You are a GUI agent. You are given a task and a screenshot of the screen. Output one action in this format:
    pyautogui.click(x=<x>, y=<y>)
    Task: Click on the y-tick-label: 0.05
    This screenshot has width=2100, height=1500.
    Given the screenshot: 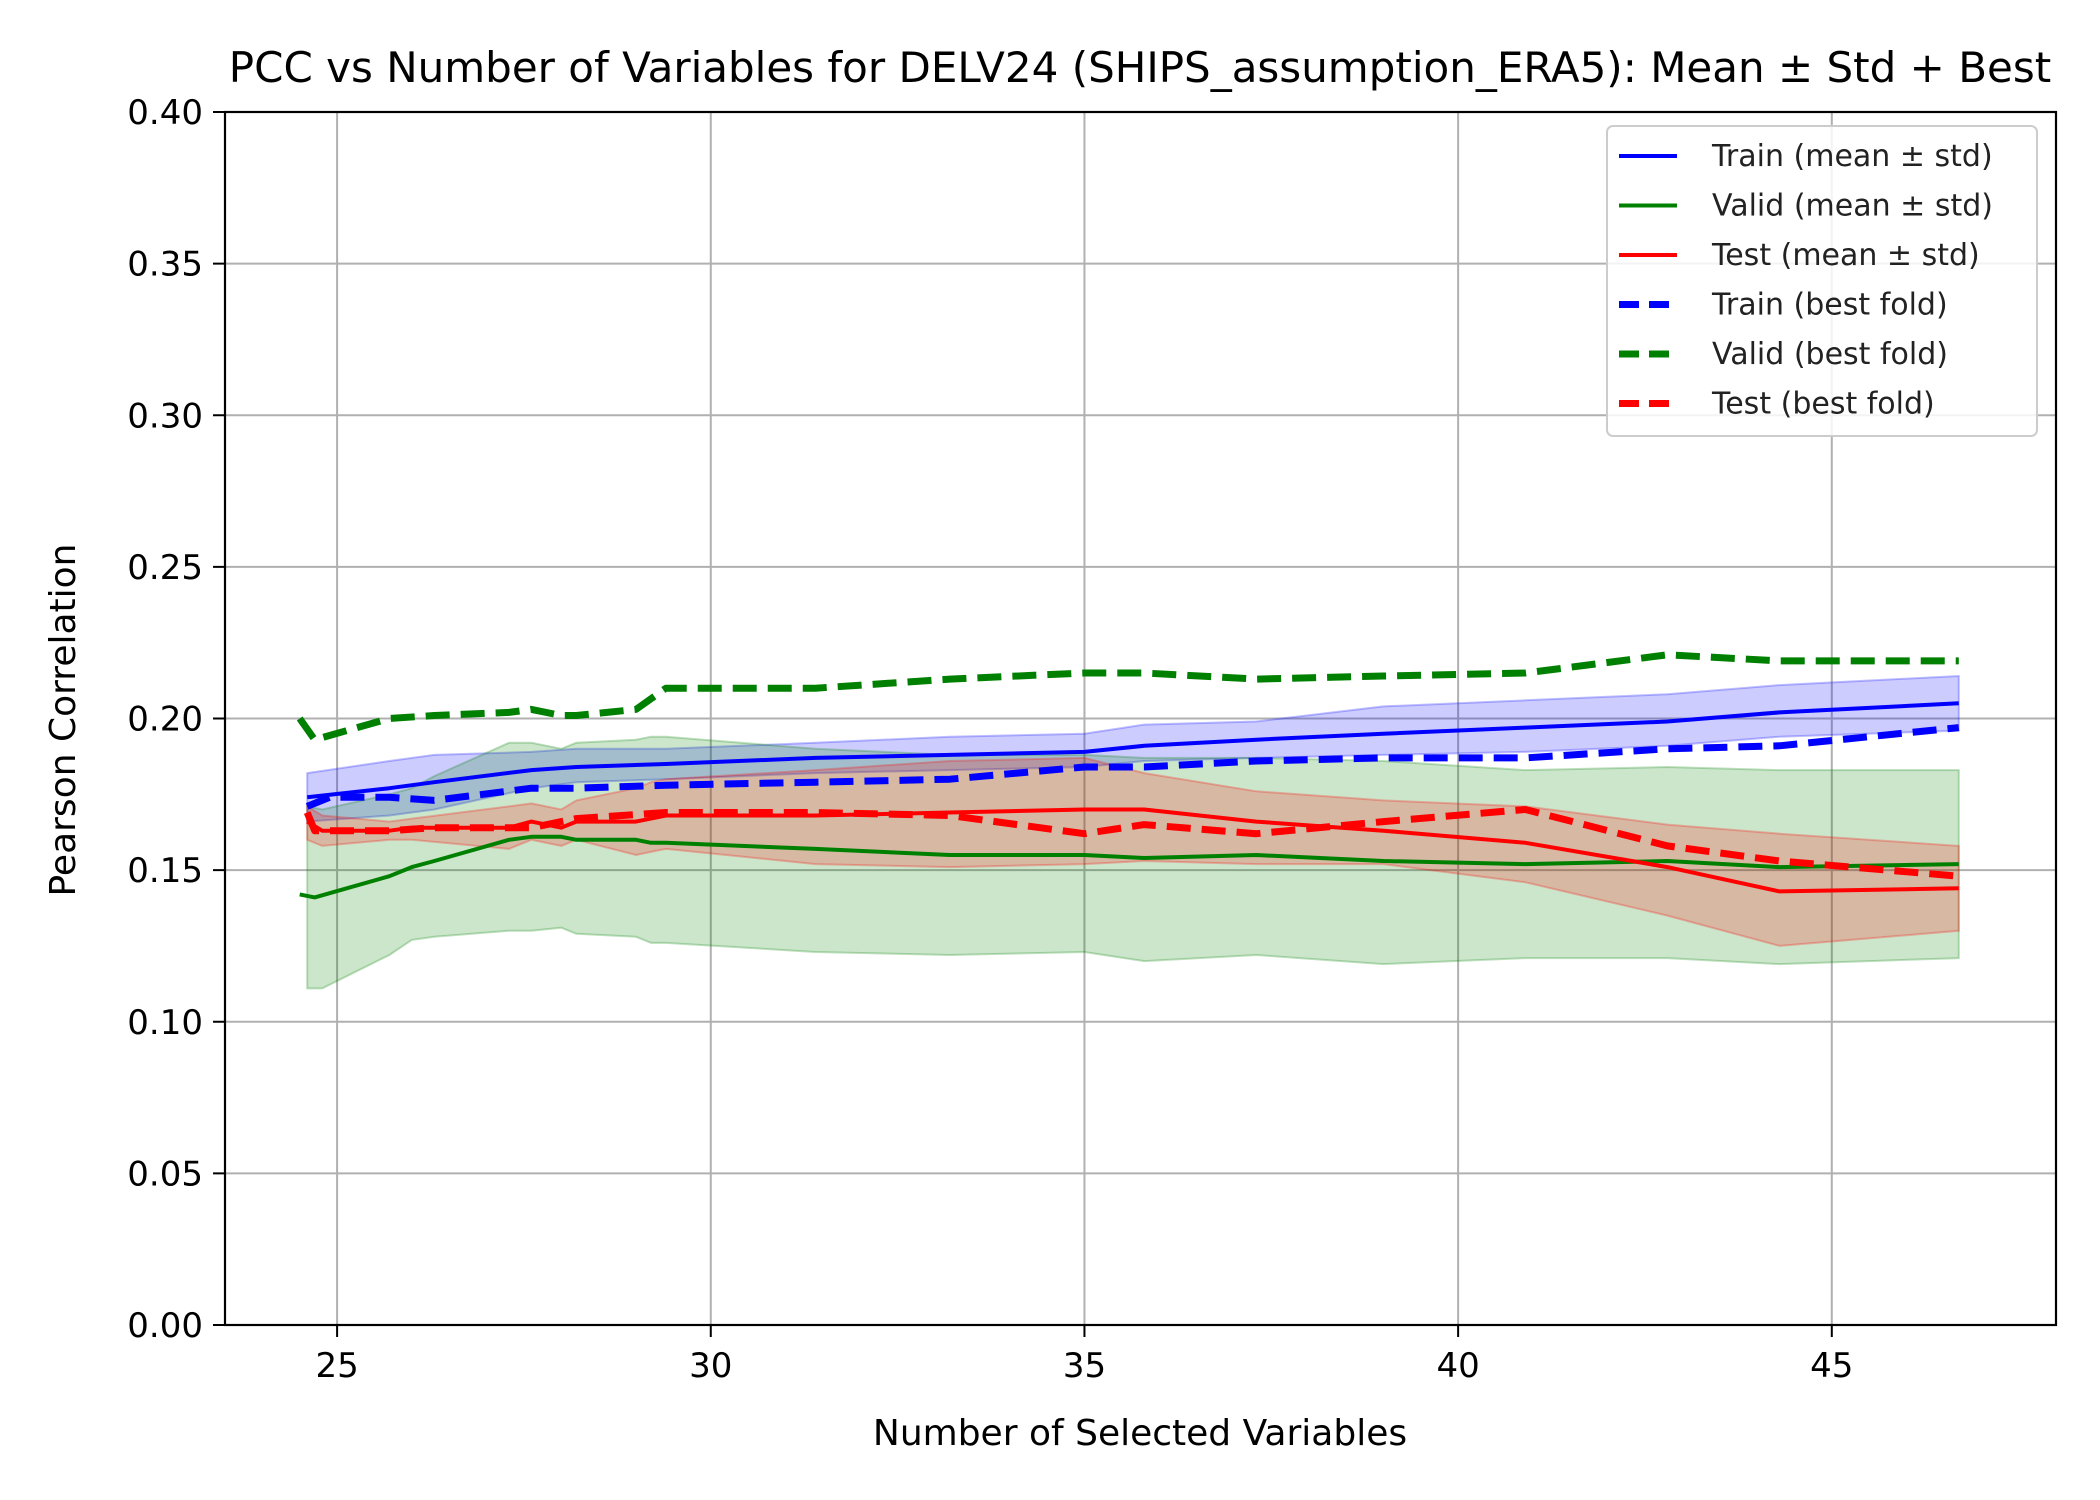 What is the action you would take?
    pyautogui.click(x=165, y=1174)
    